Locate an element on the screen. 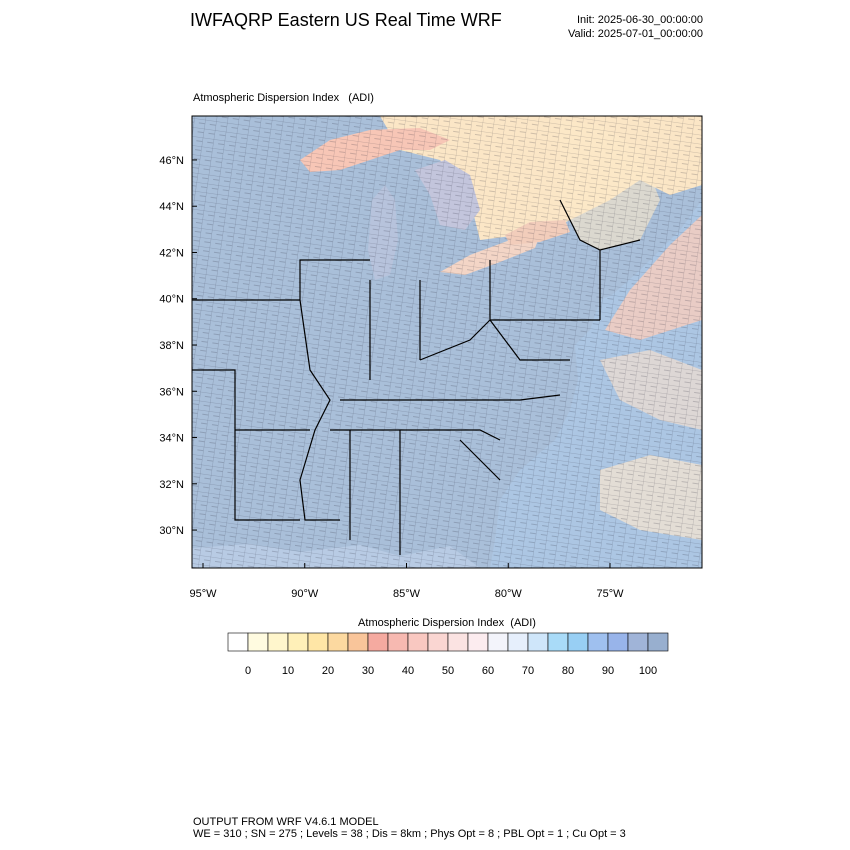 This screenshot has width=850, height=850. footer-line: OUTPUT FROM WRF V4.6.1 MODEL is located at coordinates (286, 822).